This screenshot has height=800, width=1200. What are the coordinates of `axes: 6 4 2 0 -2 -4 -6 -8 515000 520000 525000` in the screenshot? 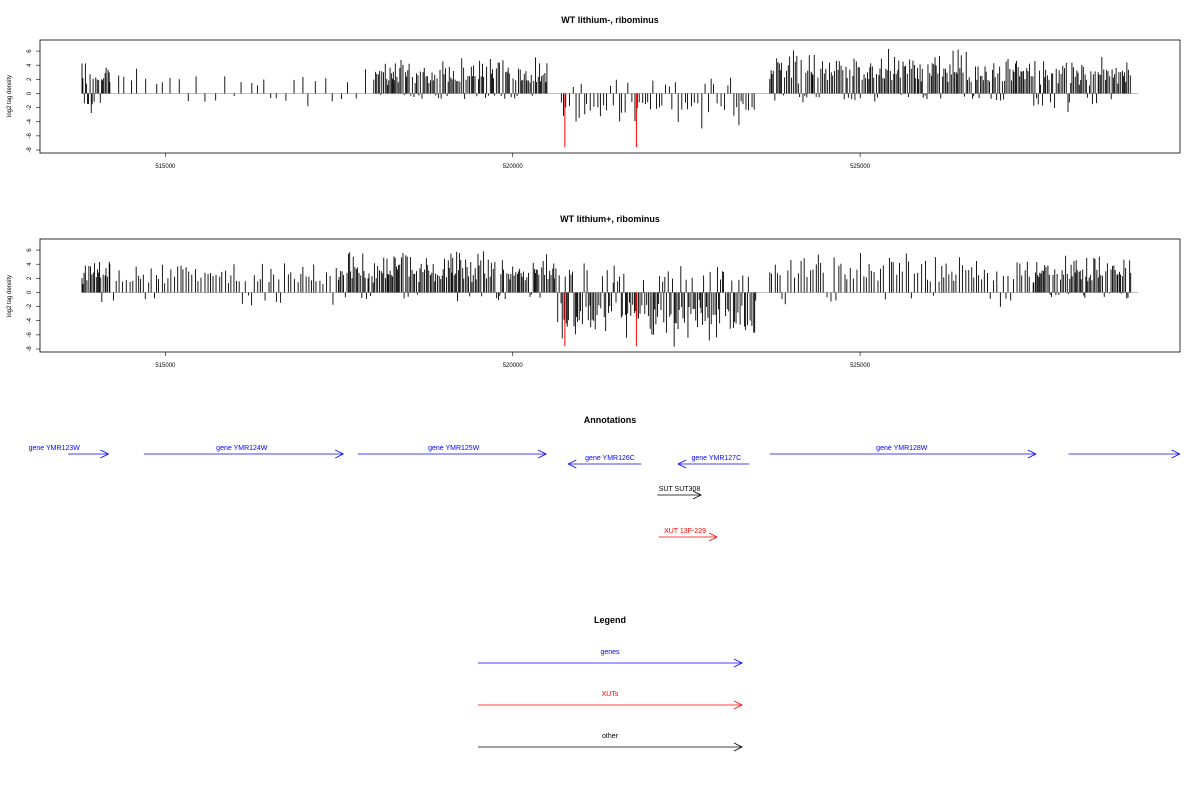 It's located at (582, 109).